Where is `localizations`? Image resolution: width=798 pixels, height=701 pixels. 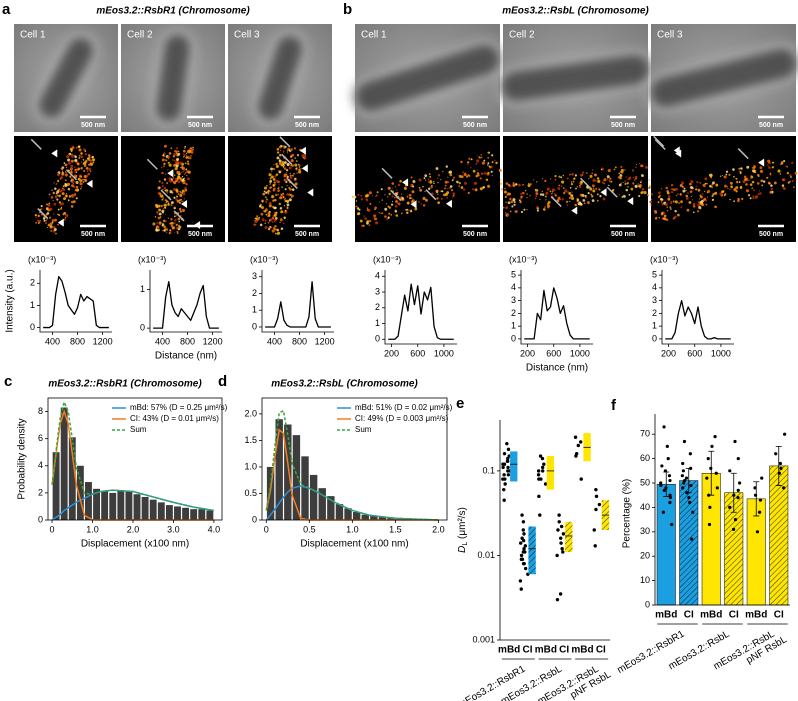
localizations is located at coordinates (427, 189).